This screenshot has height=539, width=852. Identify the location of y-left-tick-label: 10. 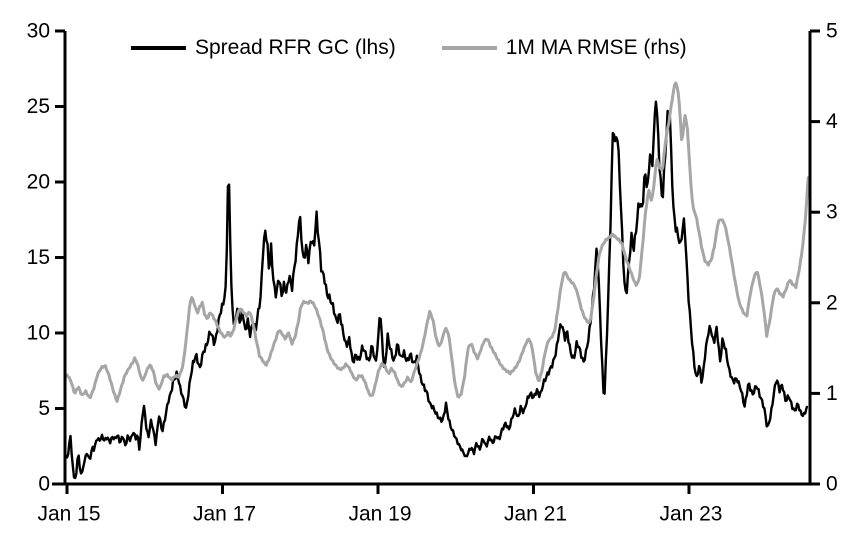
(38, 333).